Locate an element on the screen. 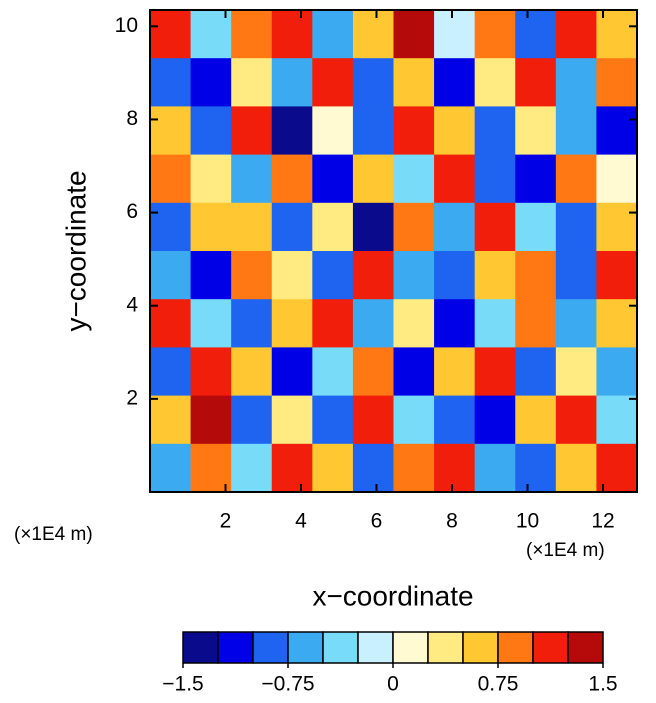  y-axis-label: y−coordinate is located at coordinates (75, 250).